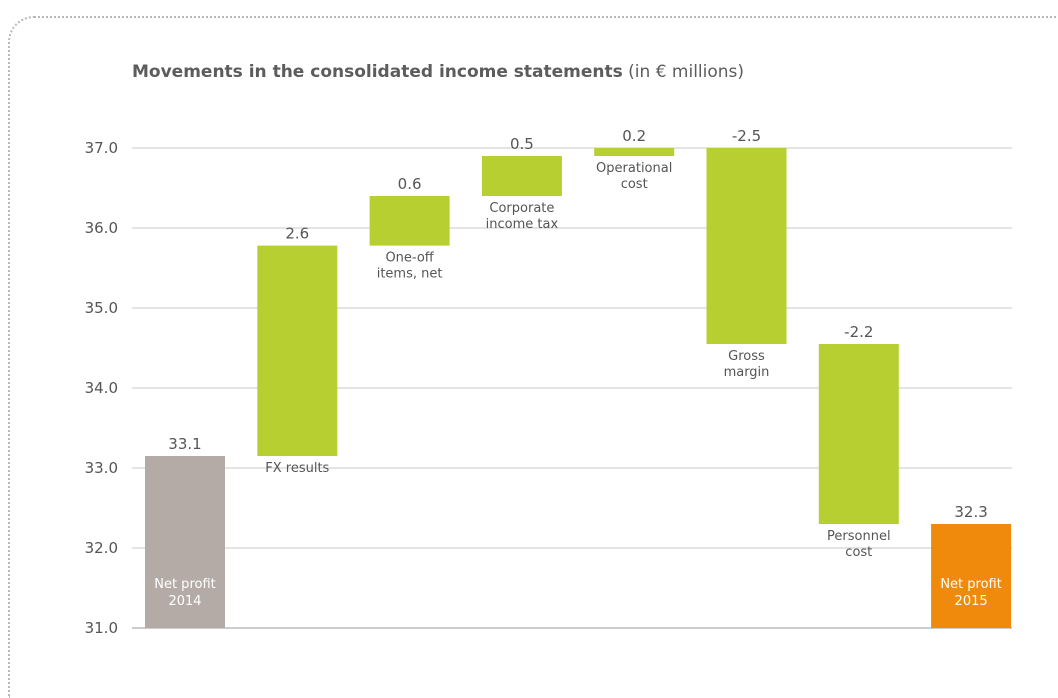 This screenshot has width=1058, height=698. Describe the element at coordinates (101, 468) in the screenshot. I see `y-tick-label: 33.0` at that location.